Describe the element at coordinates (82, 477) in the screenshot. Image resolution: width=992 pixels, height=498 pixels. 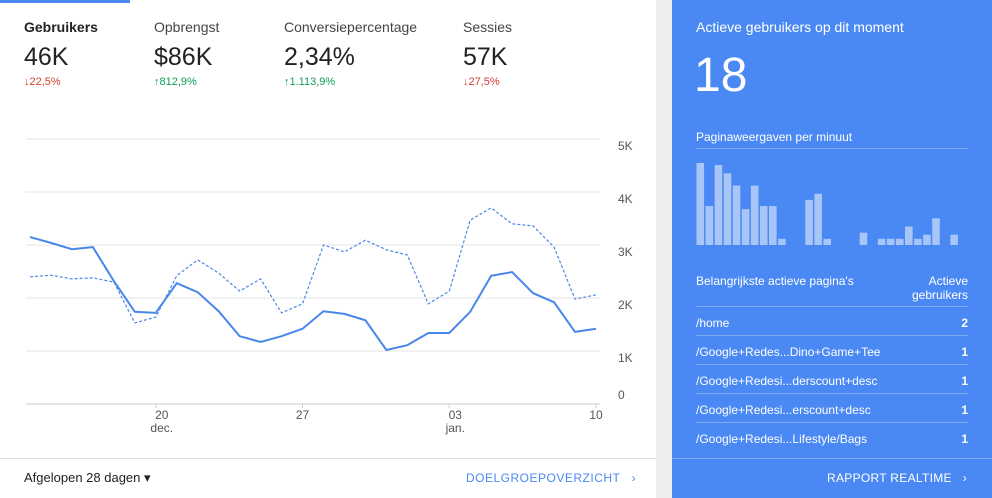
I see `date-range-label: Afgelopen 28 dagen` at that location.